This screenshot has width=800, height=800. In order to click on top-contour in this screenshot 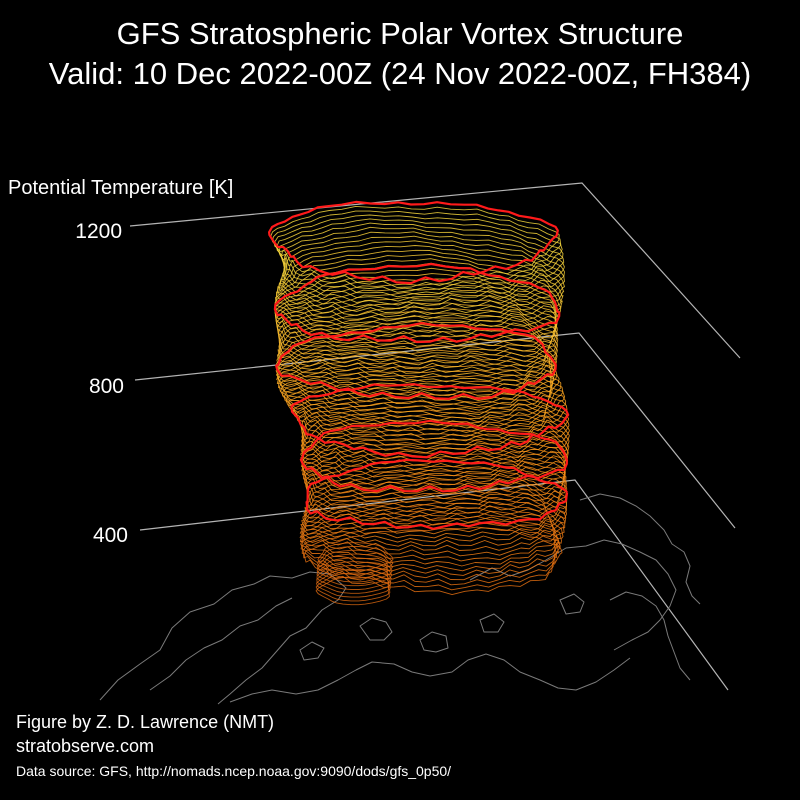, I will do `click(413, 242)`.